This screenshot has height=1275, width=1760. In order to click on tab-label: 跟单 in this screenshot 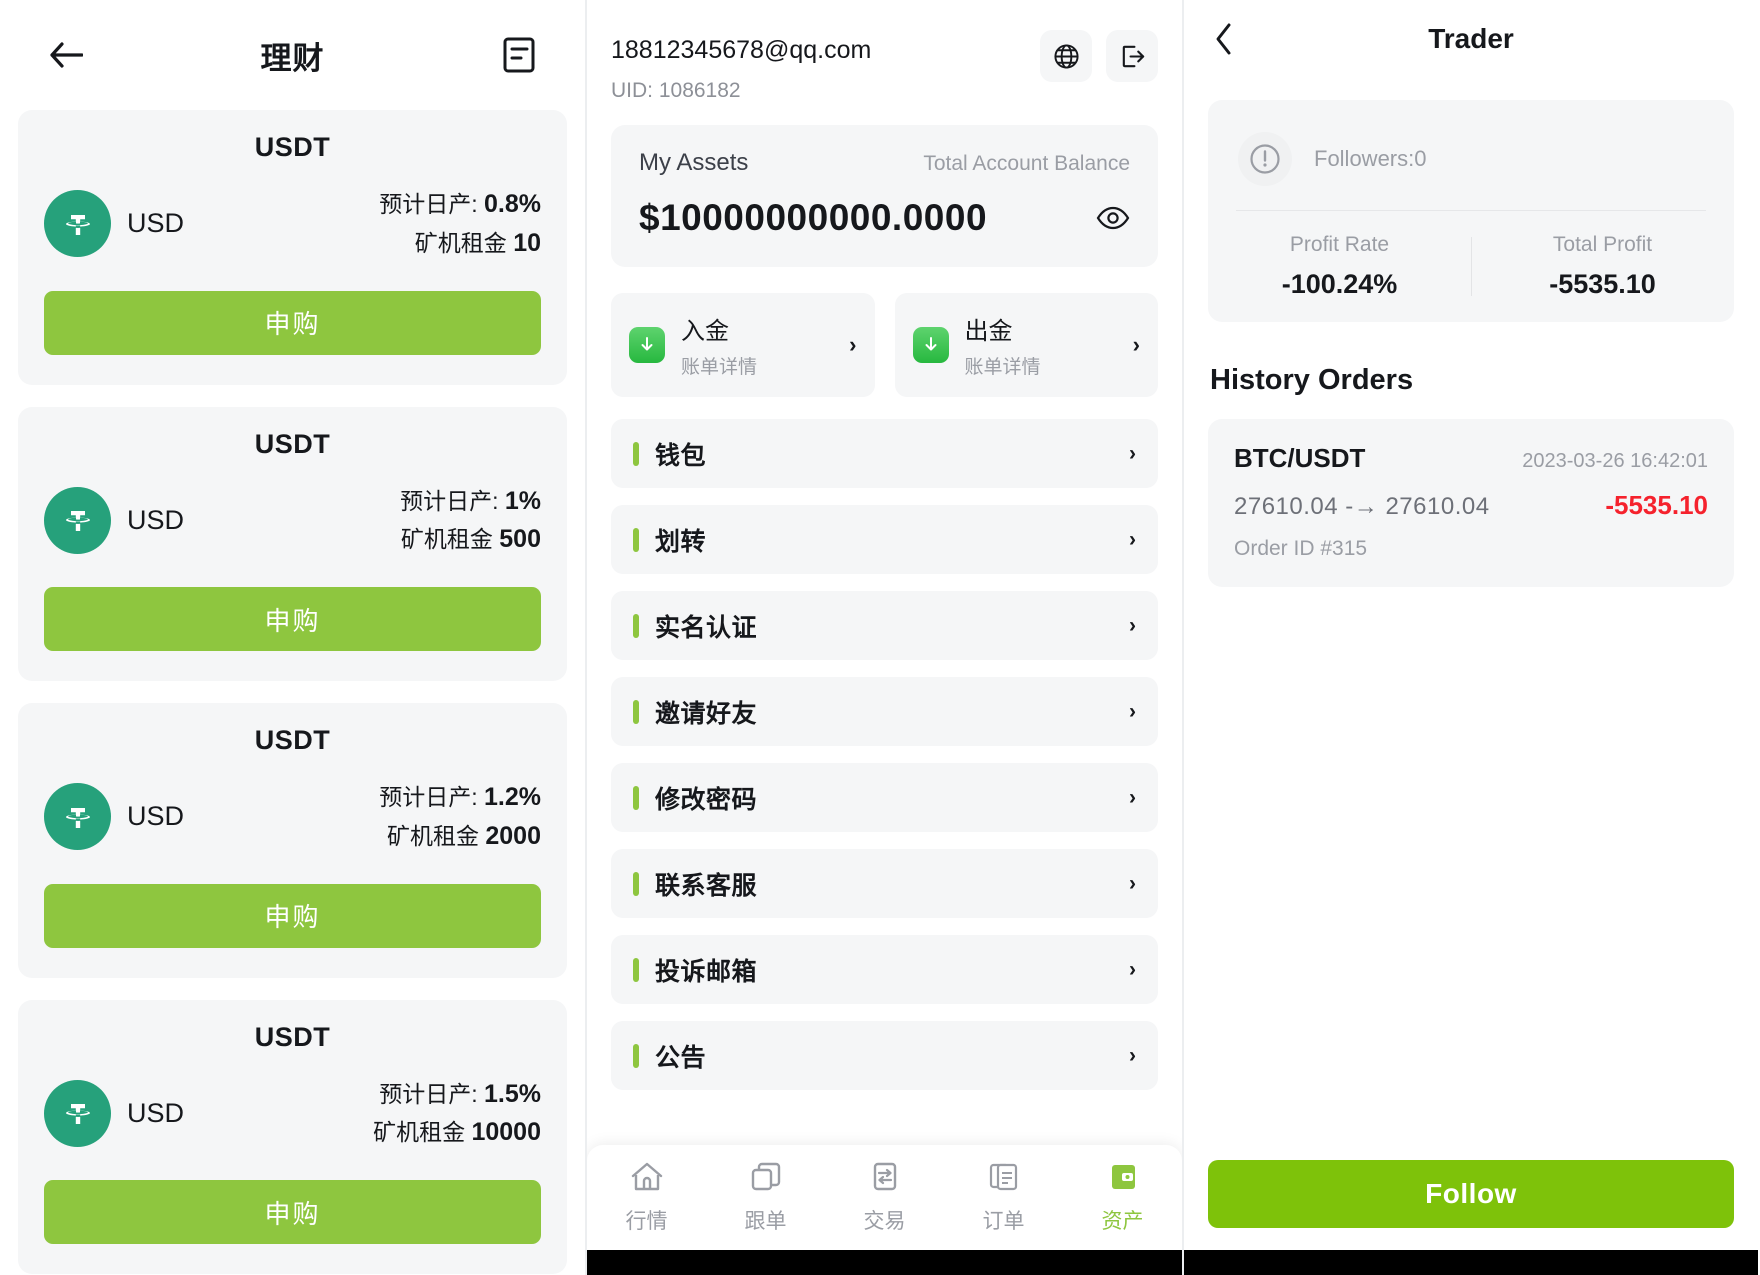, I will do `click(765, 1221)`.